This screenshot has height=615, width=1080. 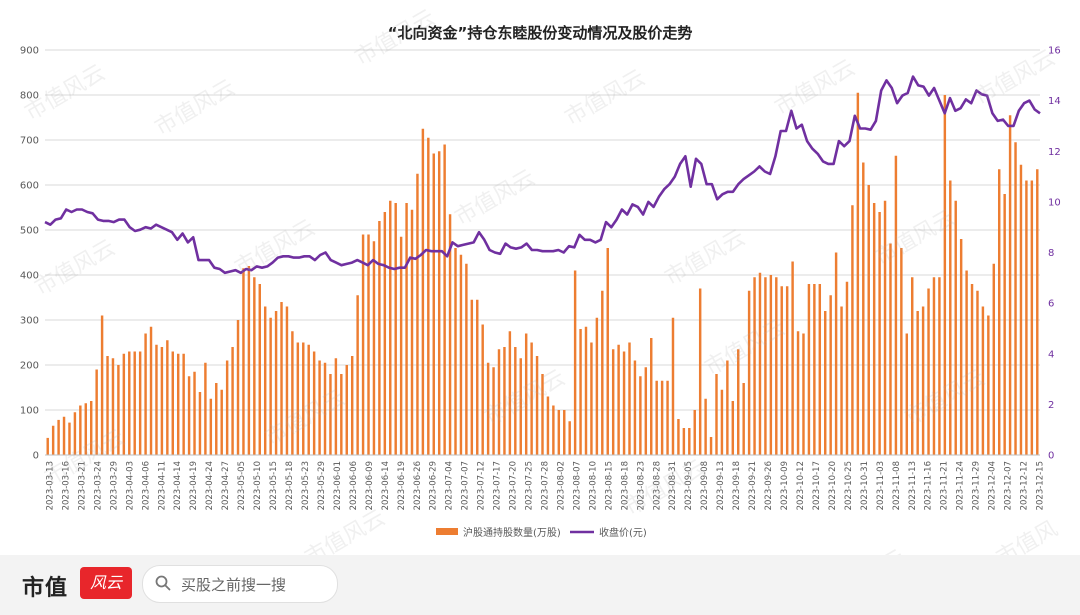 I want to click on x-tick-label: 2023-04-24, so click(x=210, y=485).